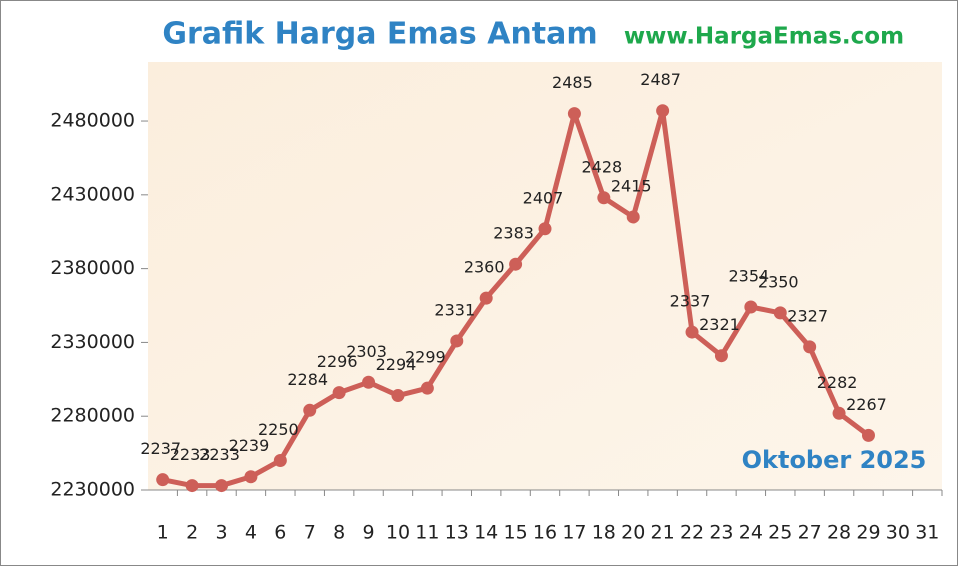  What do you see at coordinates (751, 533) in the screenshot?
I see `x-tick-label: 24` at bounding box center [751, 533].